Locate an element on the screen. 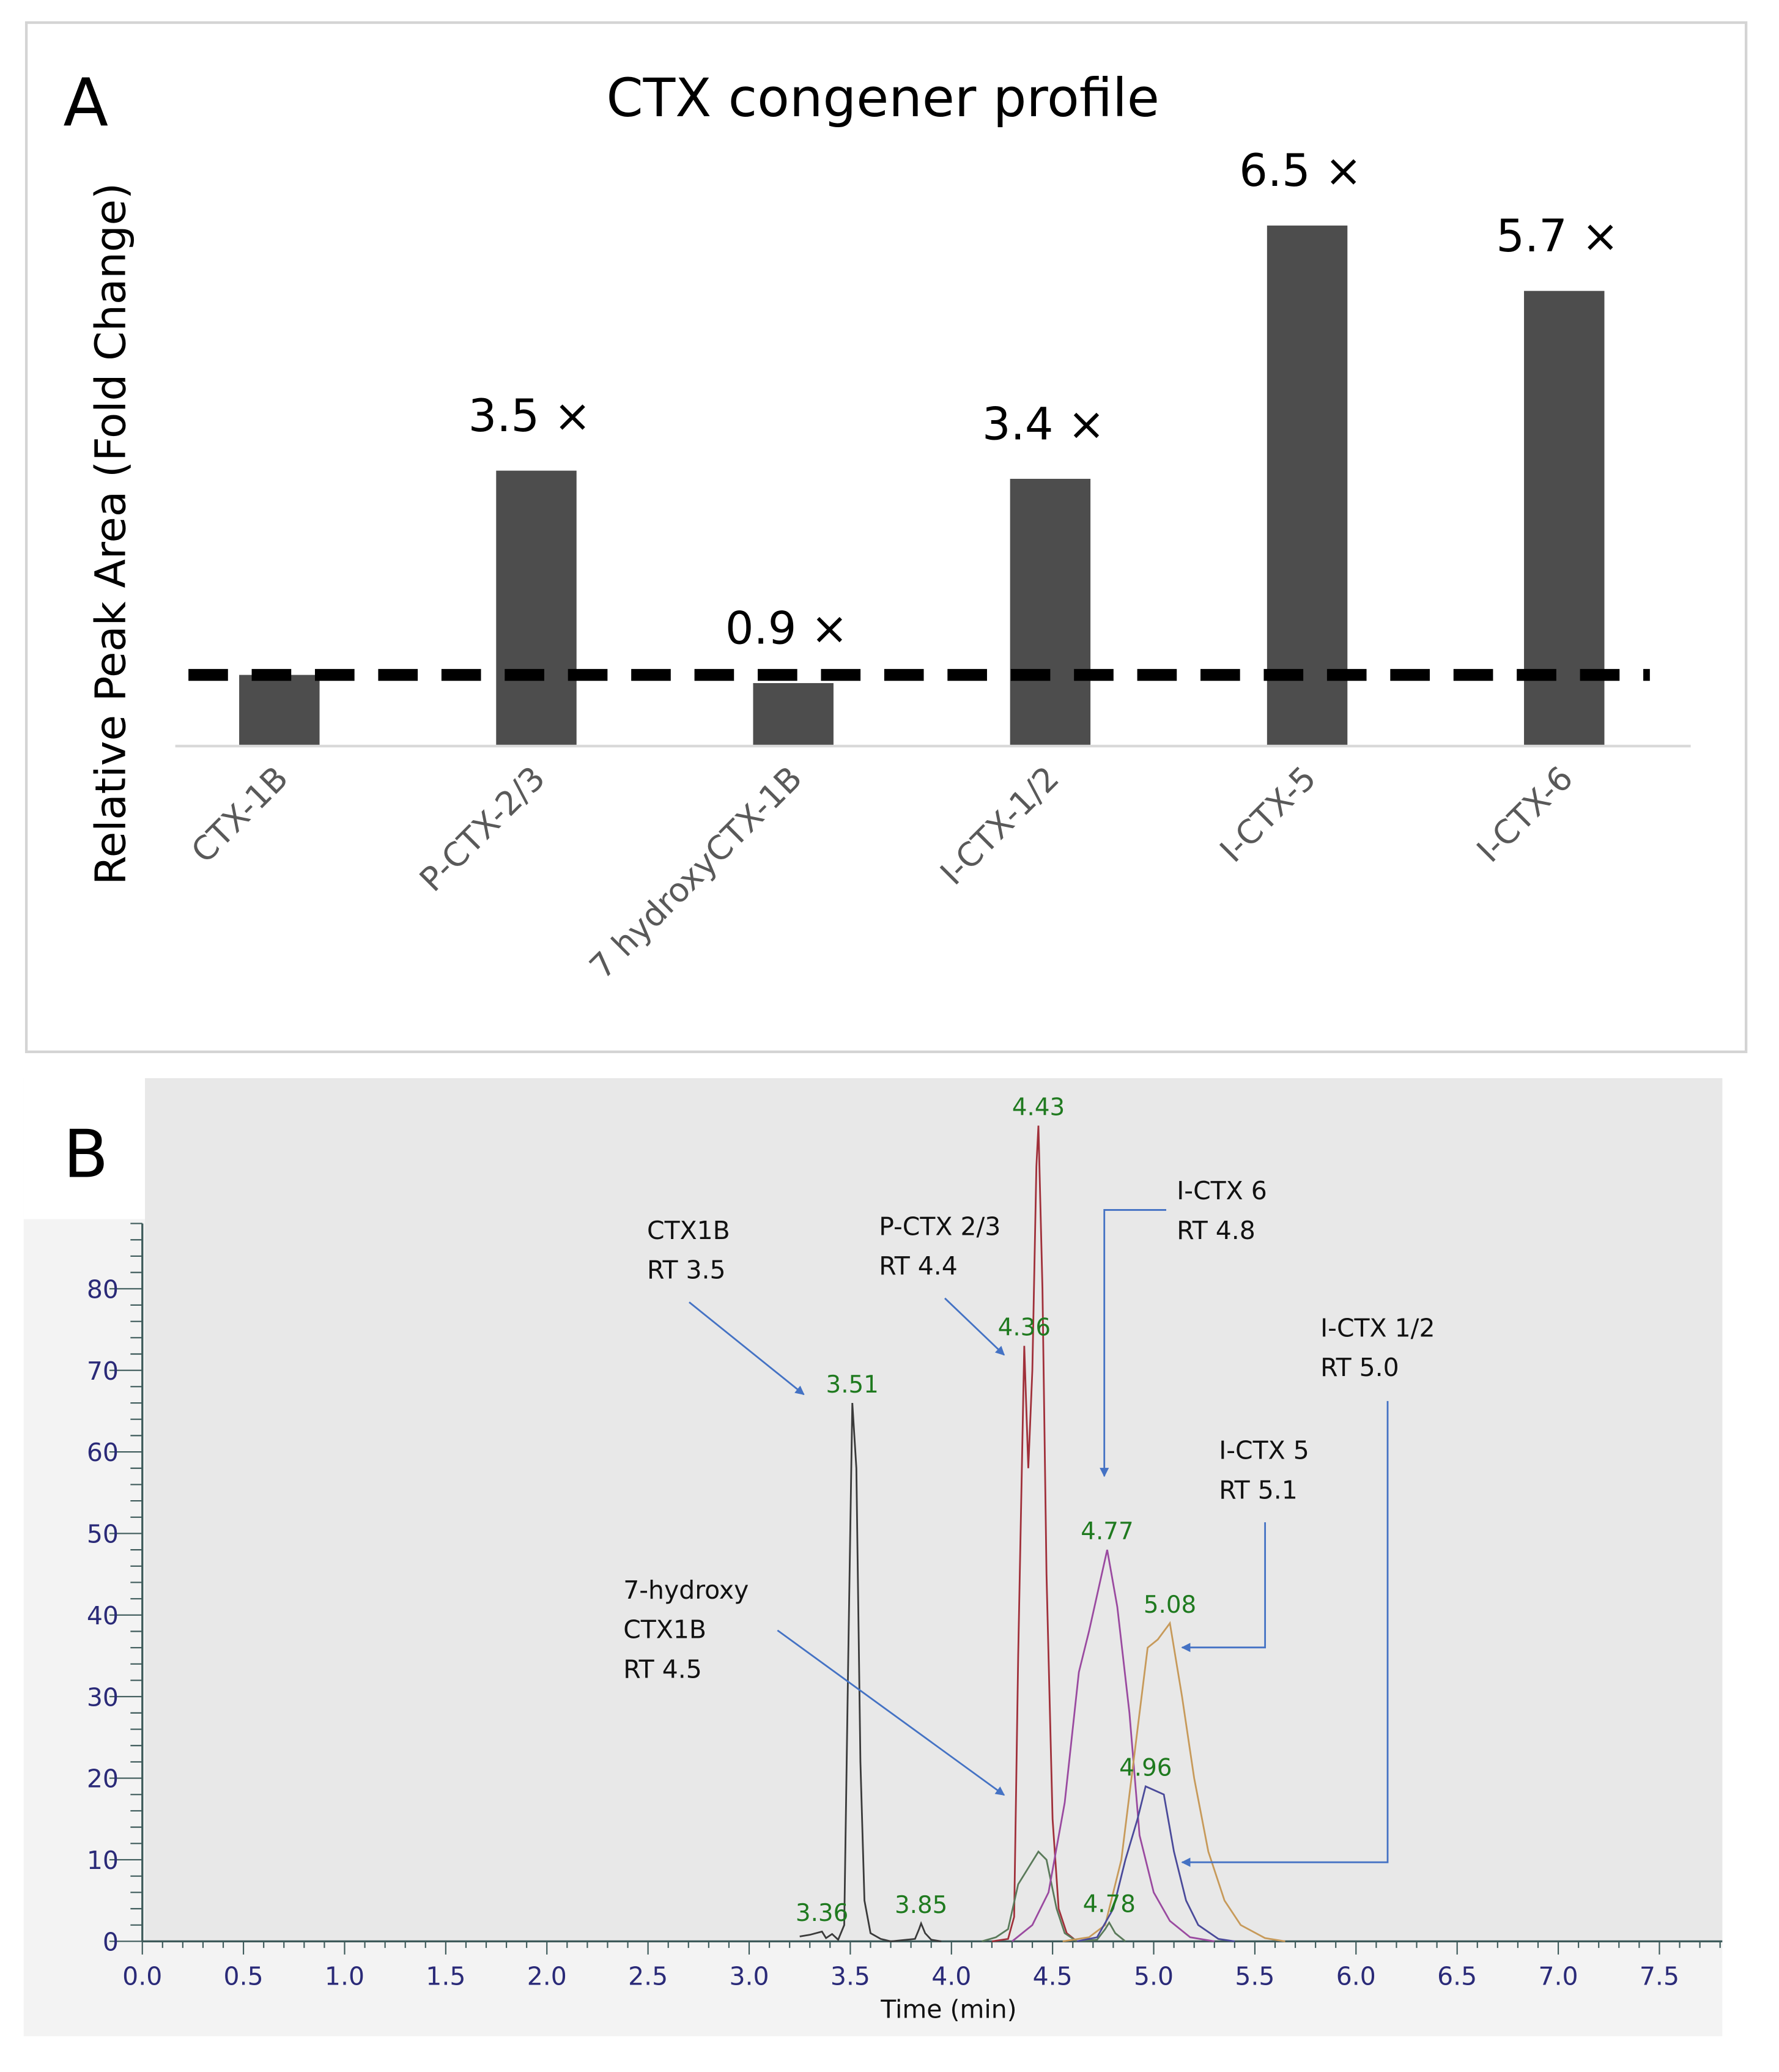 The height and width of the screenshot is (2072, 1779). peak-labels: 4.43 4.36 3.51 4.77 5.08 4.96 4.78 3.36 3.85 is located at coordinates (996, 1510).